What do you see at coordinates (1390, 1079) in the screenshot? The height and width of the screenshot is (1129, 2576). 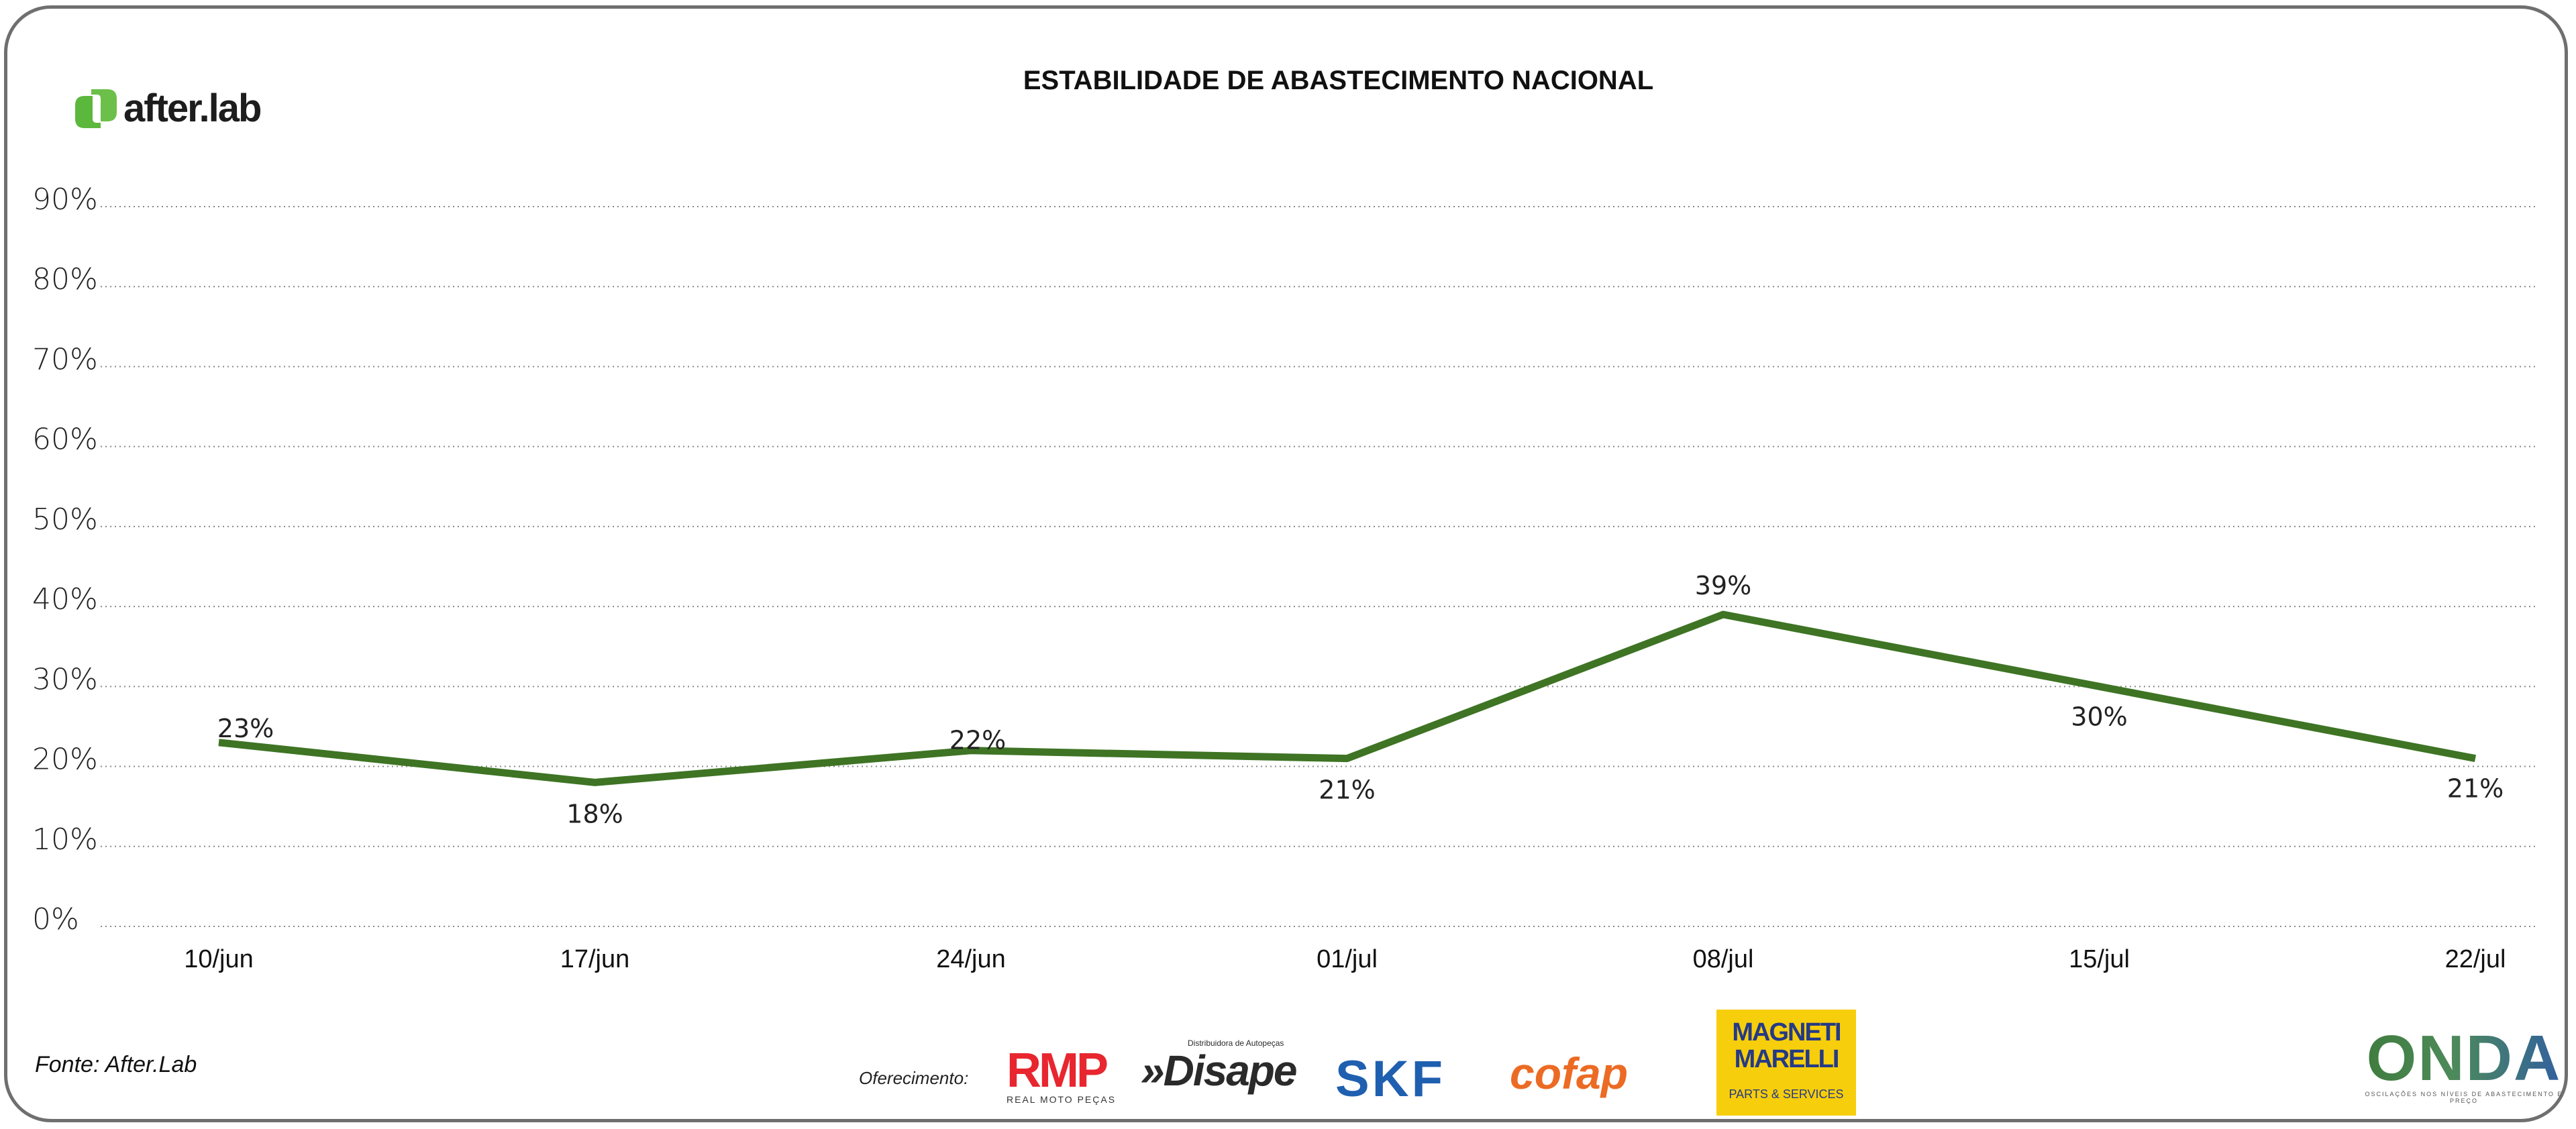 I see `skf-logo: SKF` at bounding box center [1390, 1079].